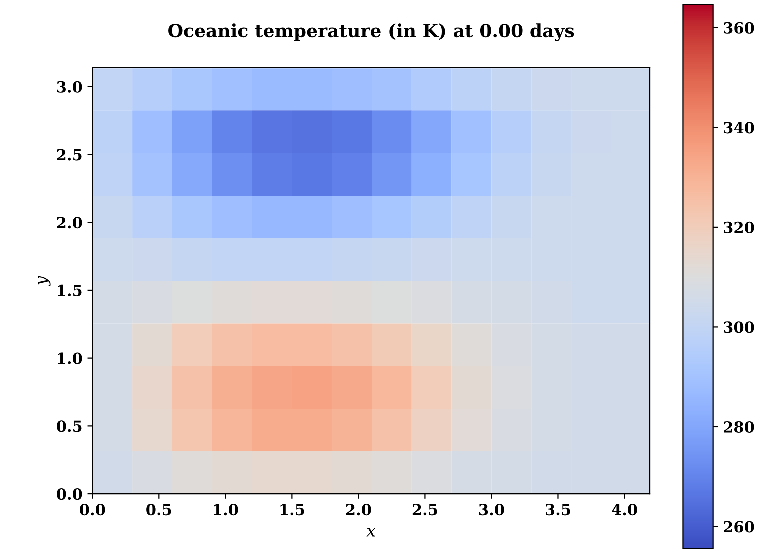 The height and width of the screenshot is (552, 772). I want to click on color-bar-label: 320, so click(739, 228).